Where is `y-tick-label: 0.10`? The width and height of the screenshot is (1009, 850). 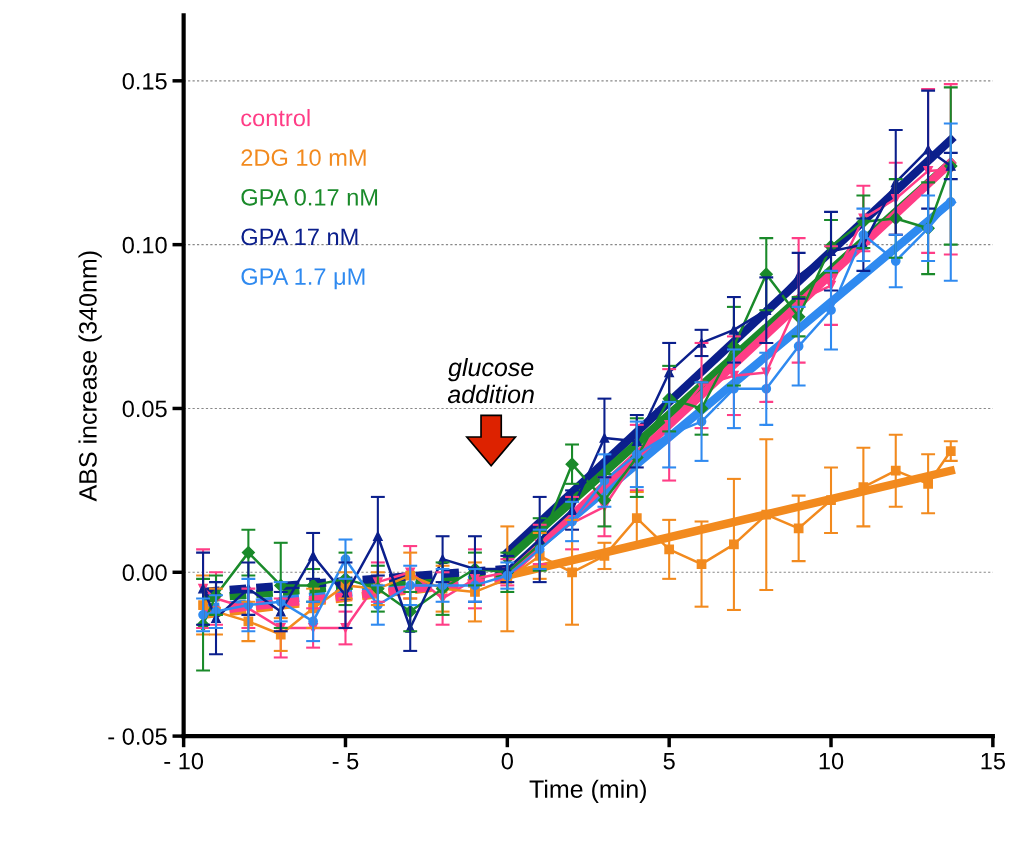 y-tick-label: 0.10 is located at coordinates (144, 245).